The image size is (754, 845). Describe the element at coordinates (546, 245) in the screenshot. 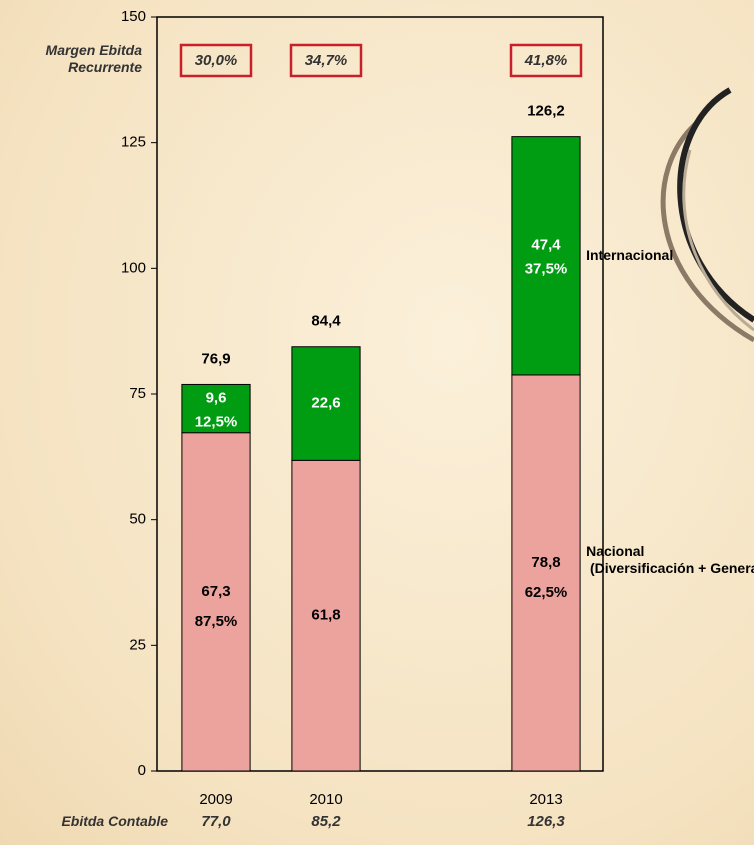

I see `value-label: 47,4` at that location.